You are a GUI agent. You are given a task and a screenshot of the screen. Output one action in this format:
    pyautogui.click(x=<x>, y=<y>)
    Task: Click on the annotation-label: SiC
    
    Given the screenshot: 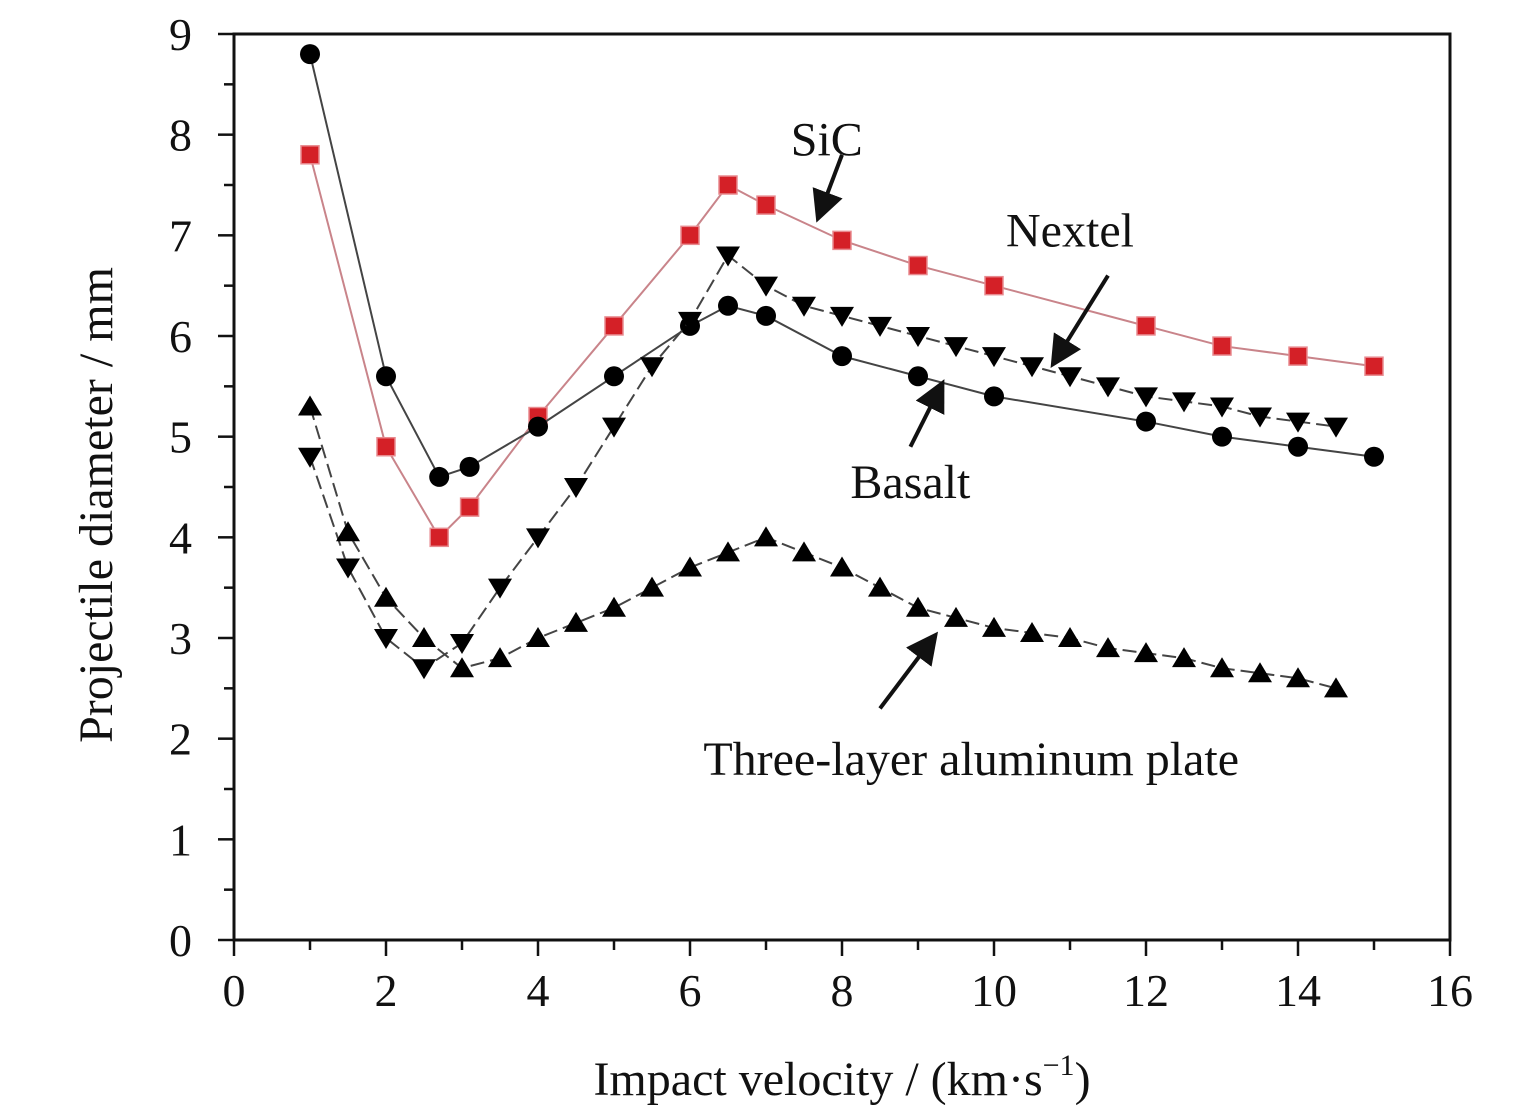 What is the action you would take?
    pyautogui.click(x=827, y=140)
    